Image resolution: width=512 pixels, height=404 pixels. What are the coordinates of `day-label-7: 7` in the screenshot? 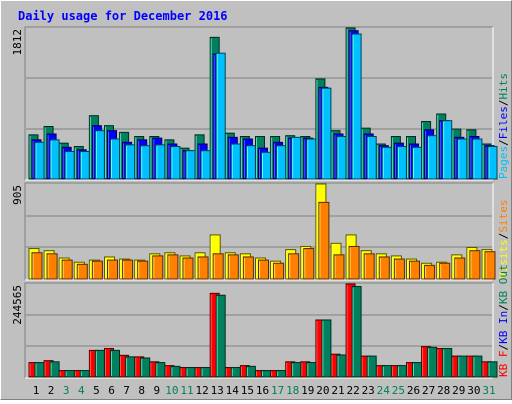 It's located at (126, 390).